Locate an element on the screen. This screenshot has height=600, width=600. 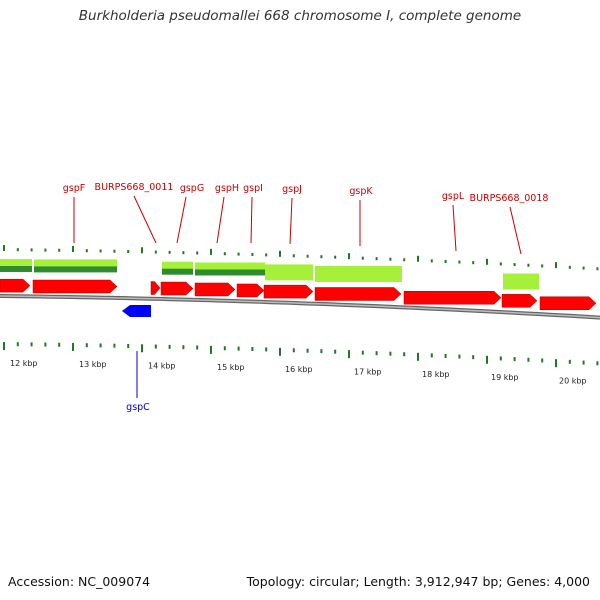
chromosome-backbone is located at coordinates (300, 307).